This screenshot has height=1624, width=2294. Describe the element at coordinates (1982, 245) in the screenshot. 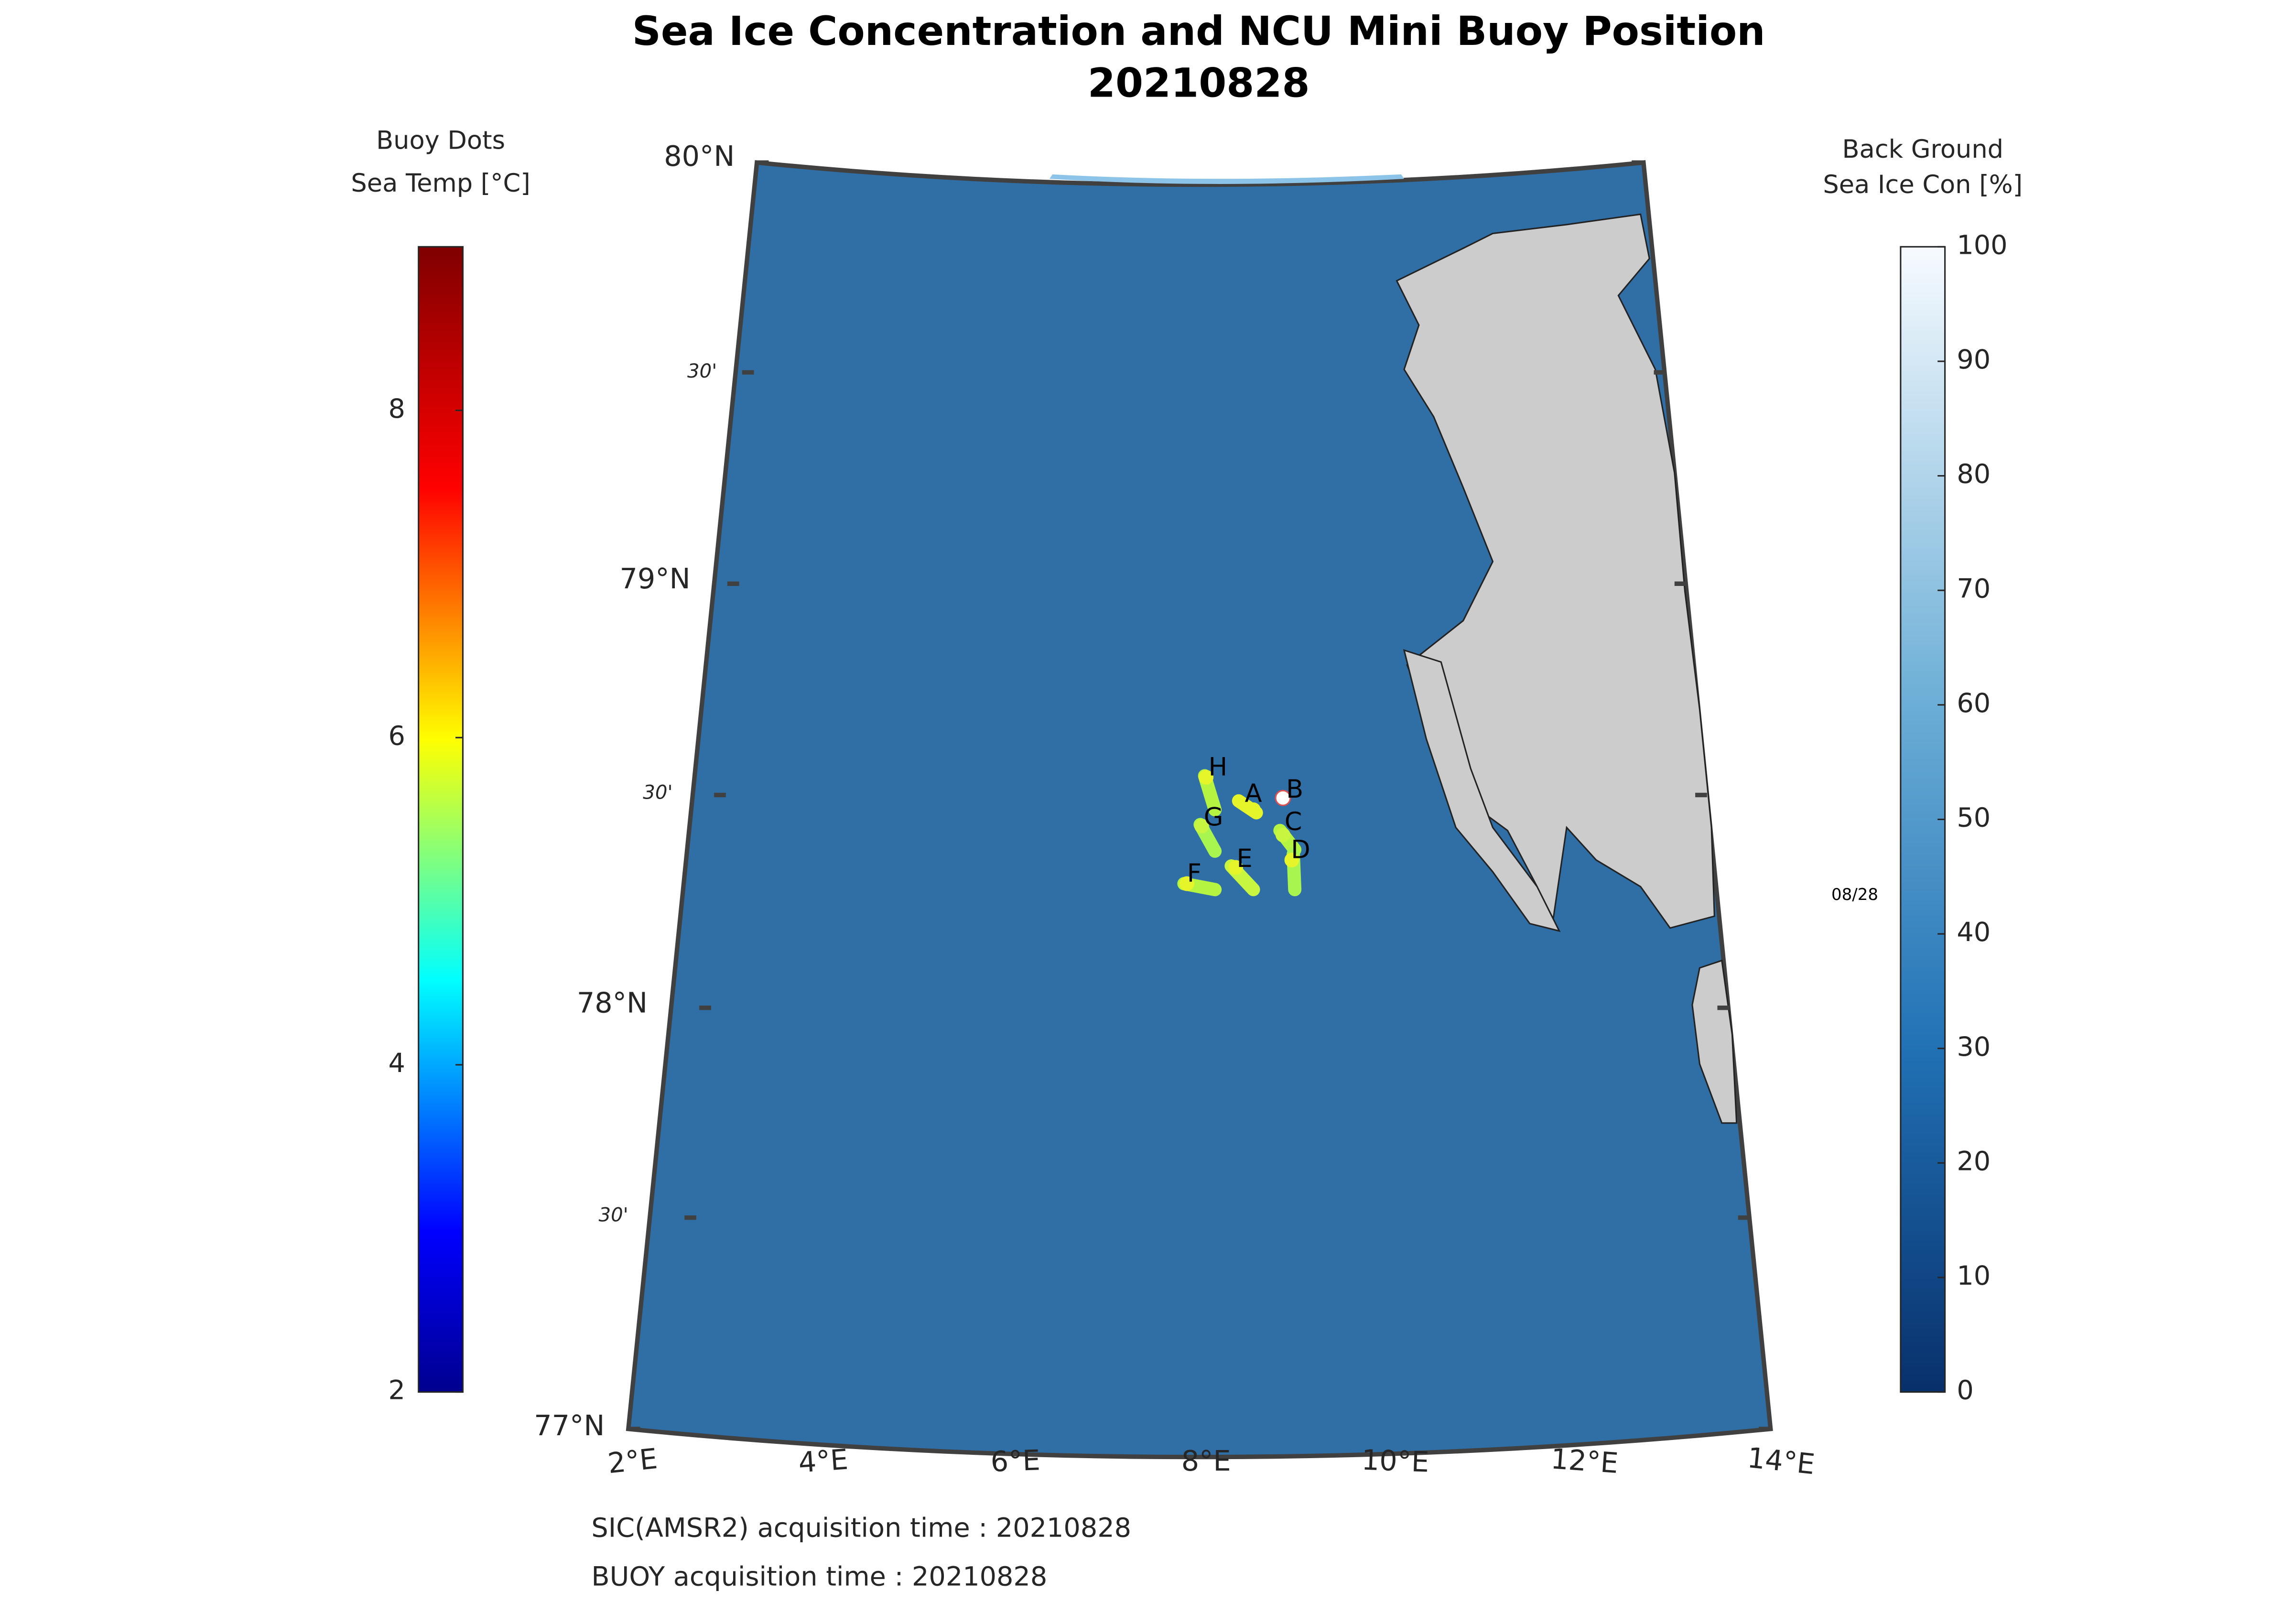

I see `colorbar-tick-label: 100` at that location.